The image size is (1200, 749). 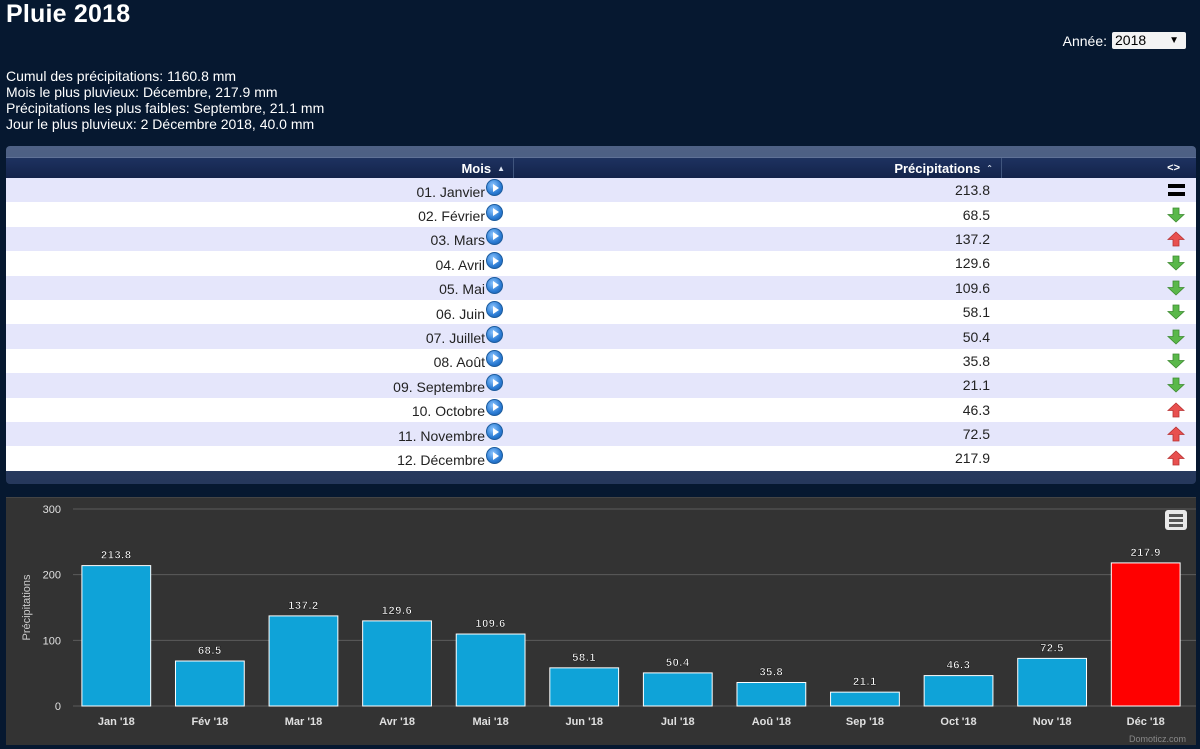 I want to click on table-row: 07. Juillet 50.4, so click(x=601, y=336).